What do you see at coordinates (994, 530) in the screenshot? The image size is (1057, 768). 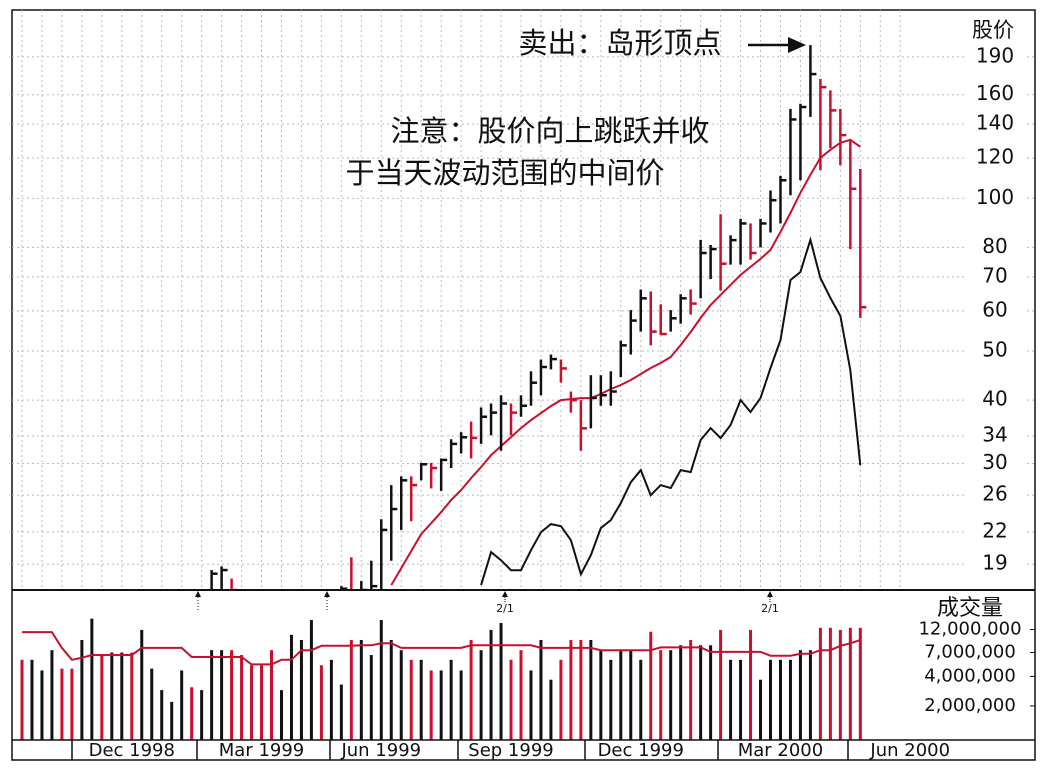 I see `y-tick-label: 22` at bounding box center [994, 530].